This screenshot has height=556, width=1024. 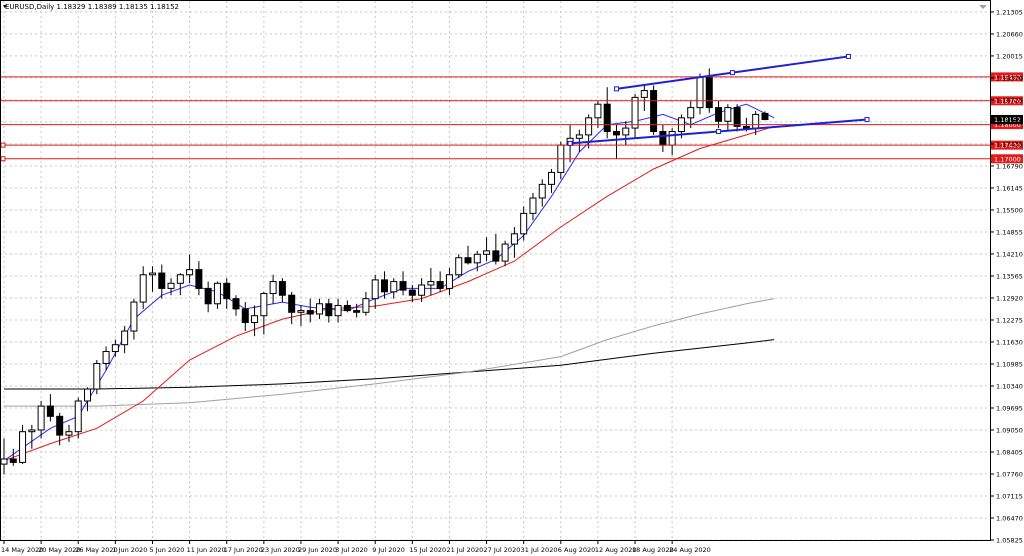 What do you see at coordinates (1009, 78) in the screenshot?
I see `y-tick-label: 1.19370` at bounding box center [1009, 78].